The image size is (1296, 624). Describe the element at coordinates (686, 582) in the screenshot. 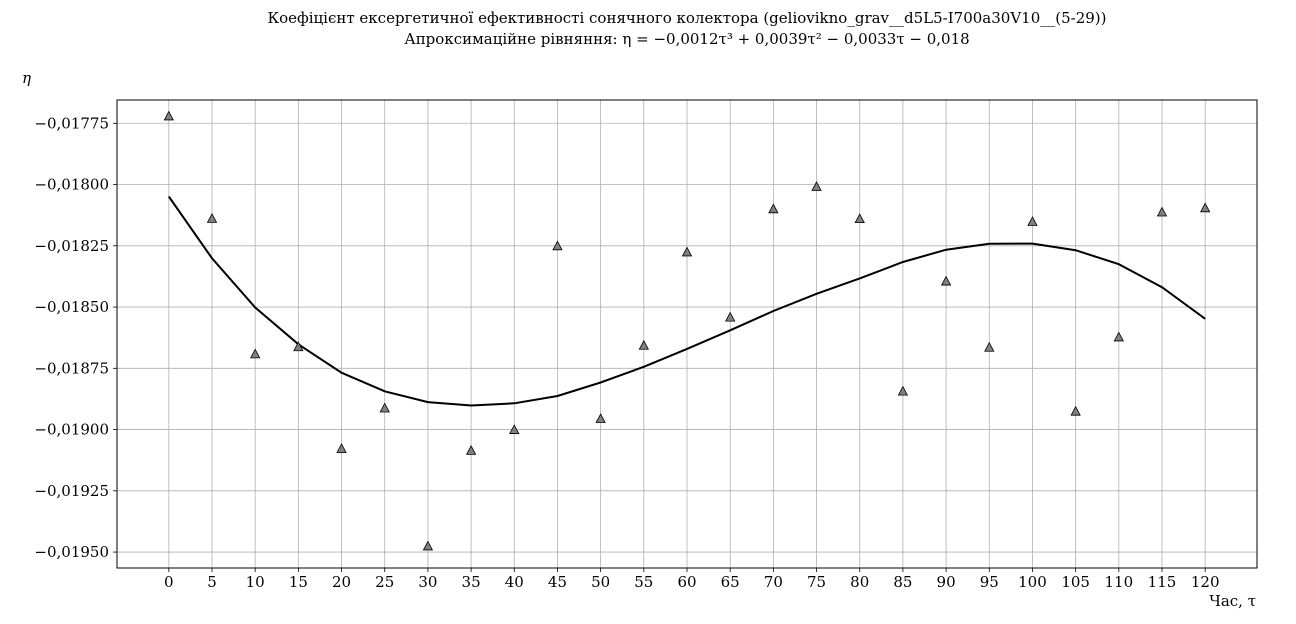

I see `x-tick-label: 60` at that location.